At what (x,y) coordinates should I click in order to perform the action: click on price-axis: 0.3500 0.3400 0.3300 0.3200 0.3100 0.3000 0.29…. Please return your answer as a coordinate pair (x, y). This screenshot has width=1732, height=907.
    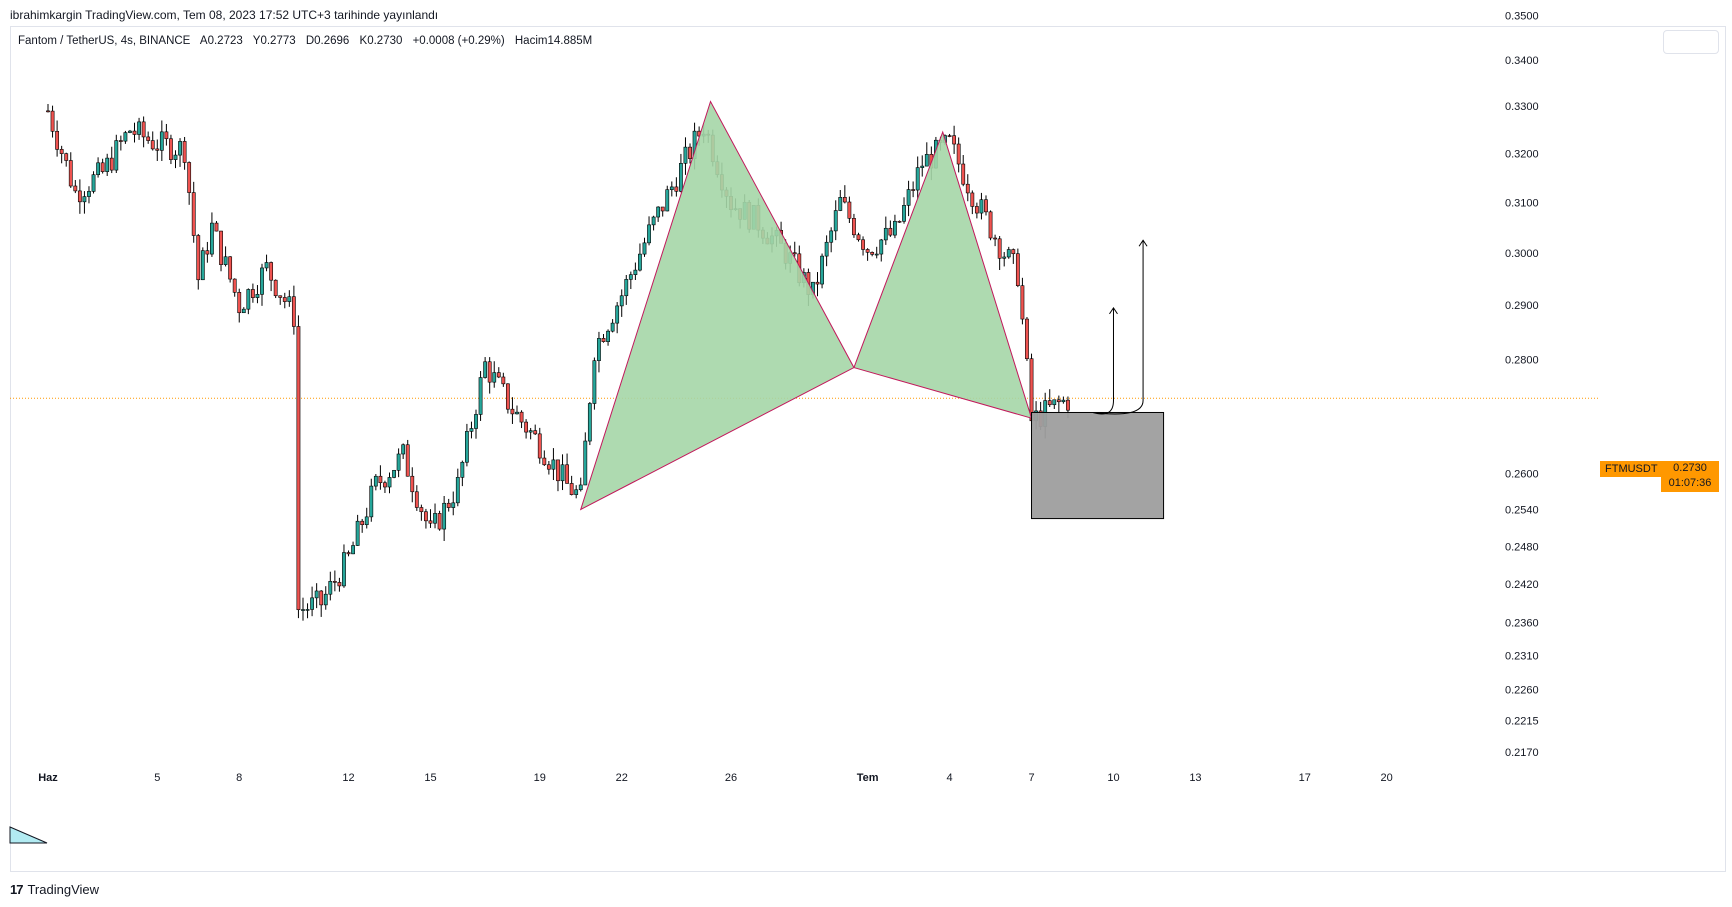
    Looking at the image, I should click on (1522, 385).